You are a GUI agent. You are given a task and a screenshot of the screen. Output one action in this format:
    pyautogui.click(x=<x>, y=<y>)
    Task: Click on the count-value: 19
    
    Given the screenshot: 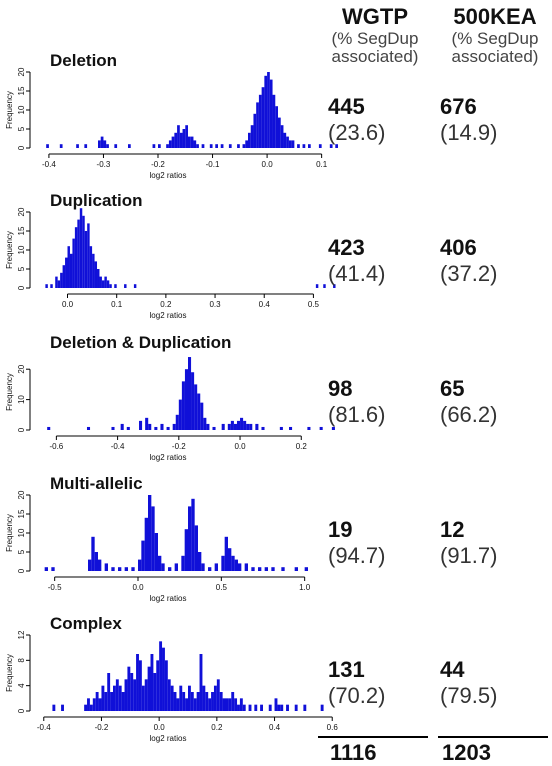 What is the action you would take?
    pyautogui.click(x=340, y=529)
    